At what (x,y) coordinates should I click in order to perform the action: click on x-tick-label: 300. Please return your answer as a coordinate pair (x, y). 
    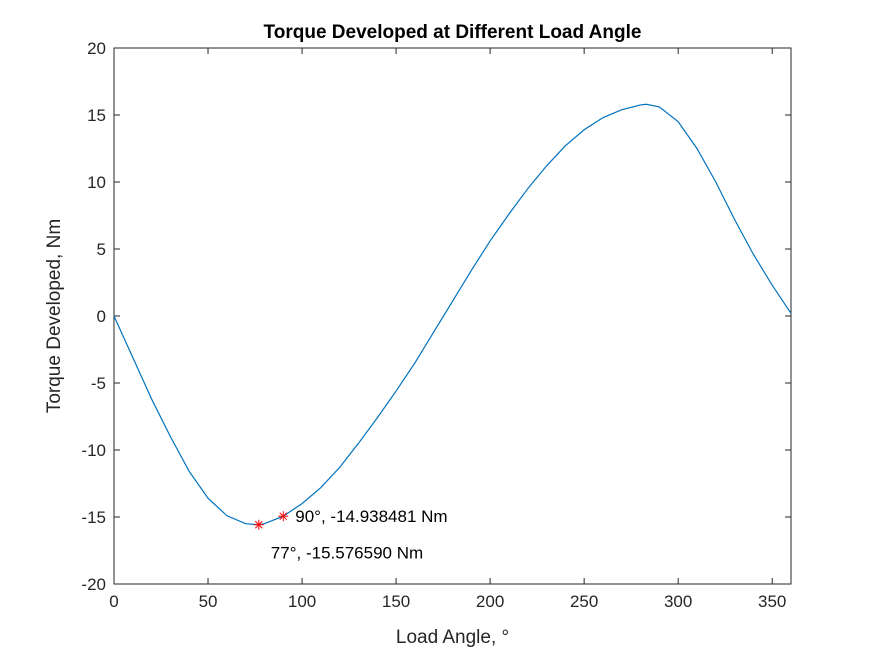
    Looking at the image, I should click on (678, 601).